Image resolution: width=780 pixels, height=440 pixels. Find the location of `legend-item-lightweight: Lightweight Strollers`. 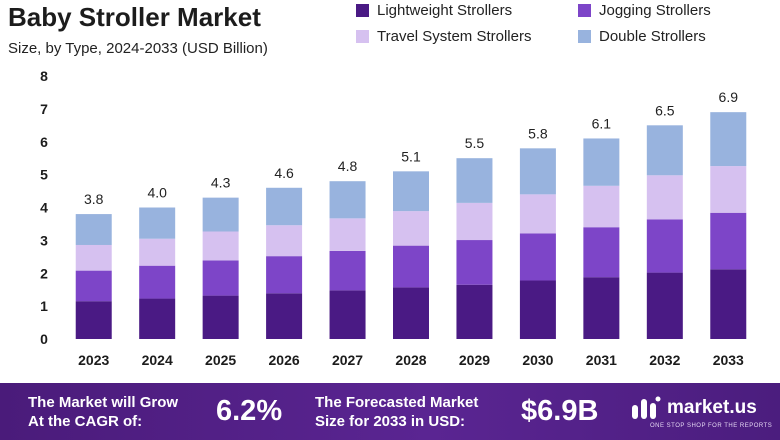

legend-item-lightweight: Lightweight Strollers is located at coordinates (467, 10).